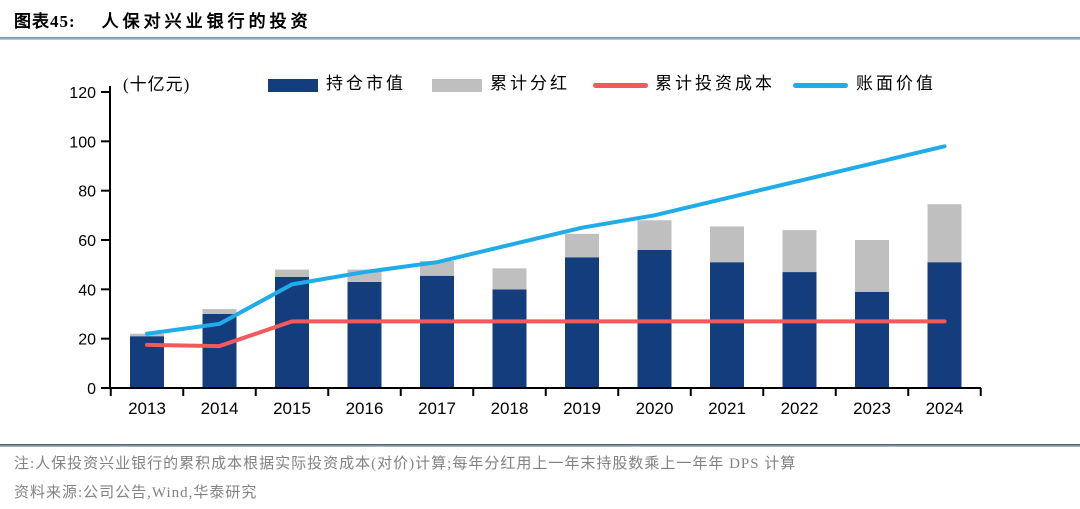 Image resolution: width=1080 pixels, height=509 pixels. Describe the element at coordinates (136, 493) in the screenshot. I see `chart-source: 资料来源:公司公告,Wind,华泰研究` at that location.